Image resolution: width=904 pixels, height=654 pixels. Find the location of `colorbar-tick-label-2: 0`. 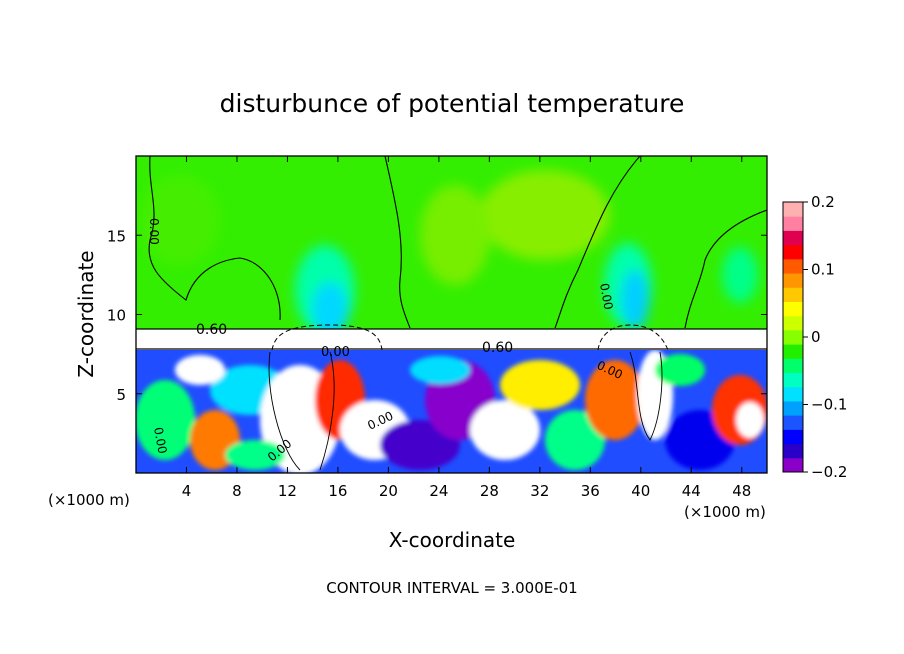

colorbar-tick-label-2: 0 is located at coordinates (816, 337).